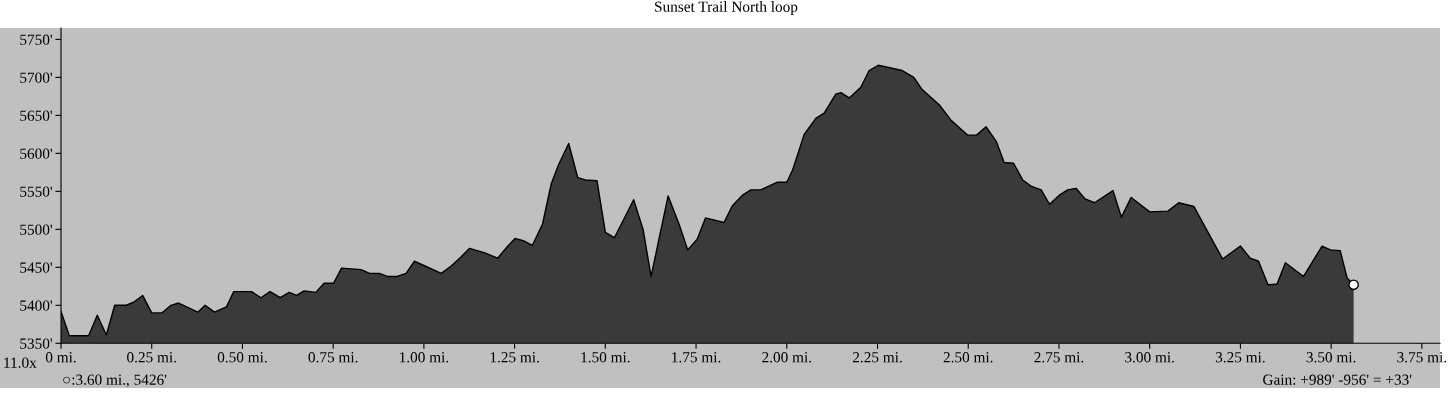  Describe the element at coordinates (1331, 357) in the screenshot. I see `x-tick-label: 3.50 mi.` at that location.